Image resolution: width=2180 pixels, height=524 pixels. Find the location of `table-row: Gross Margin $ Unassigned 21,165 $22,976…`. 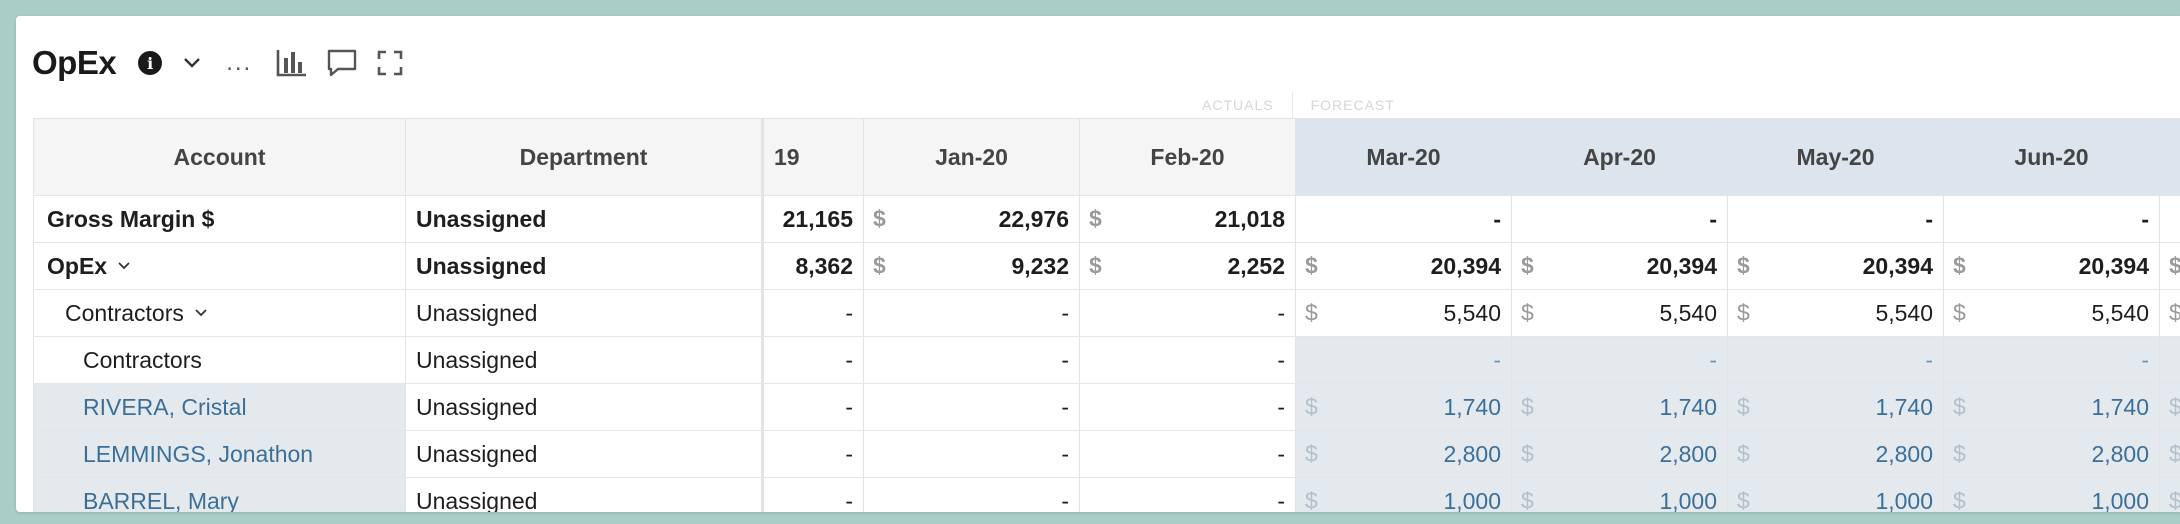

table-row: Gross Margin $ Unassigned 21,165 $22,976… is located at coordinates (1106, 219).